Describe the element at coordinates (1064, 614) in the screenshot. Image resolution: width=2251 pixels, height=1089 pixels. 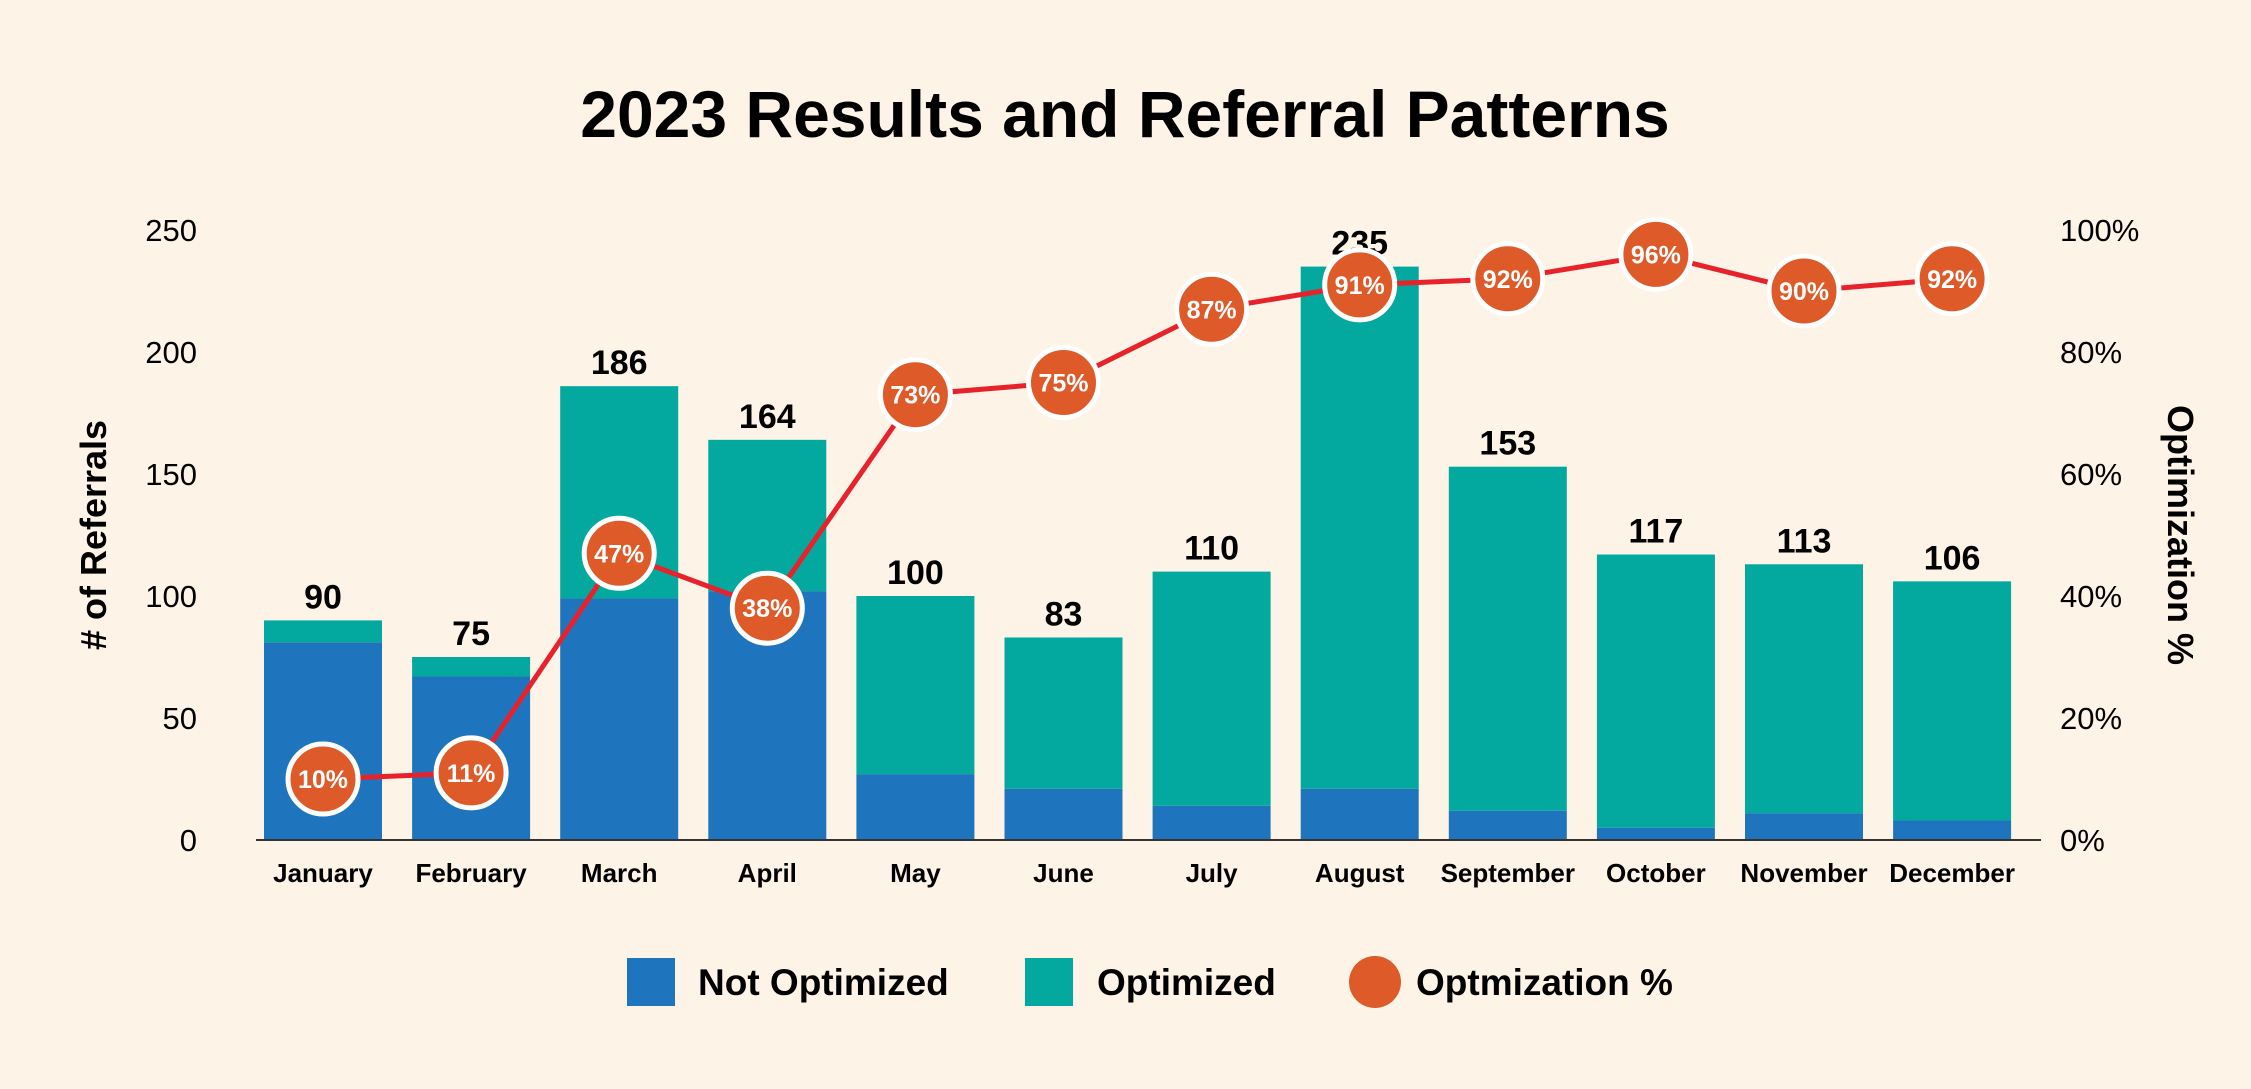
I see `bar-total-label: 83` at that location.